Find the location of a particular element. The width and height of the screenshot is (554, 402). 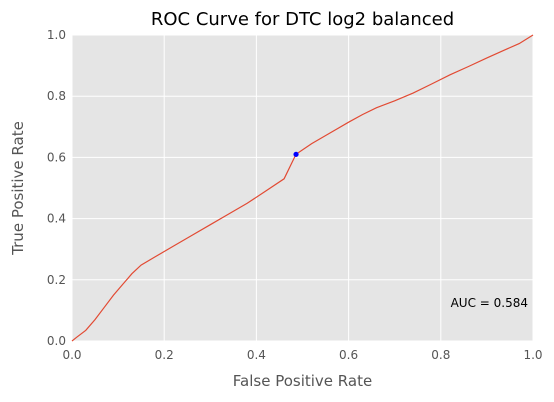

y-tick-label: 0.6 is located at coordinates (56, 157).